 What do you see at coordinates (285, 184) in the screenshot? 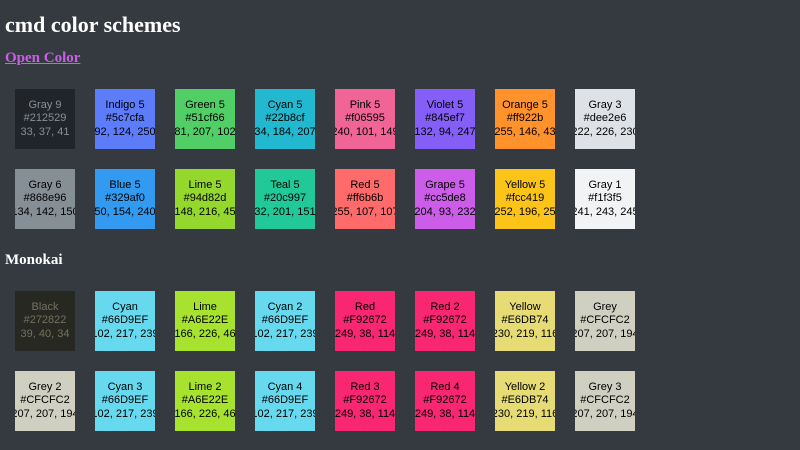
I see `swatch-name: Teal 5` at bounding box center [285, 184].